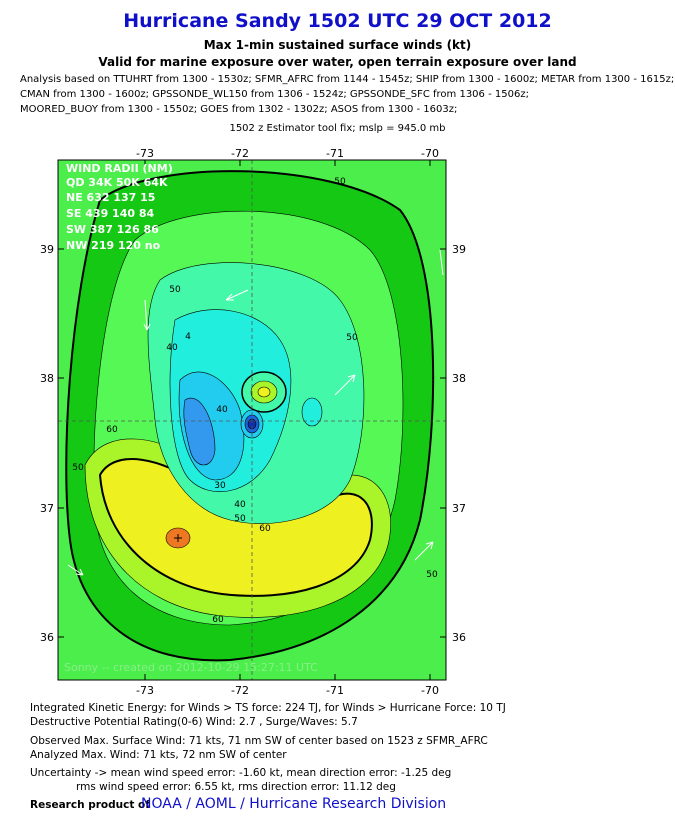 This screenshot has width=675, height=832. Describe the element at coordinates (113, 245) in the screenshot. I see `wind-radii-row: NW 219 120 no` at that location.